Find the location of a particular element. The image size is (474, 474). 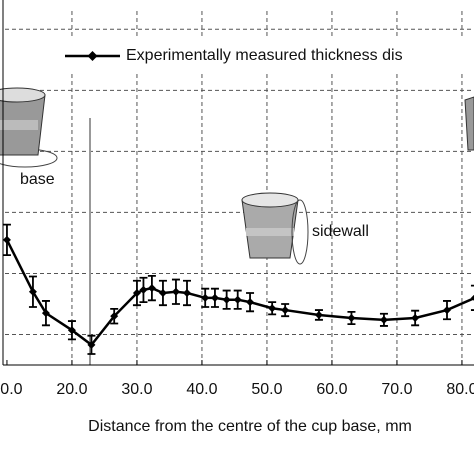

x-tick-label: 40.0 is located at coordinates (201, 389).